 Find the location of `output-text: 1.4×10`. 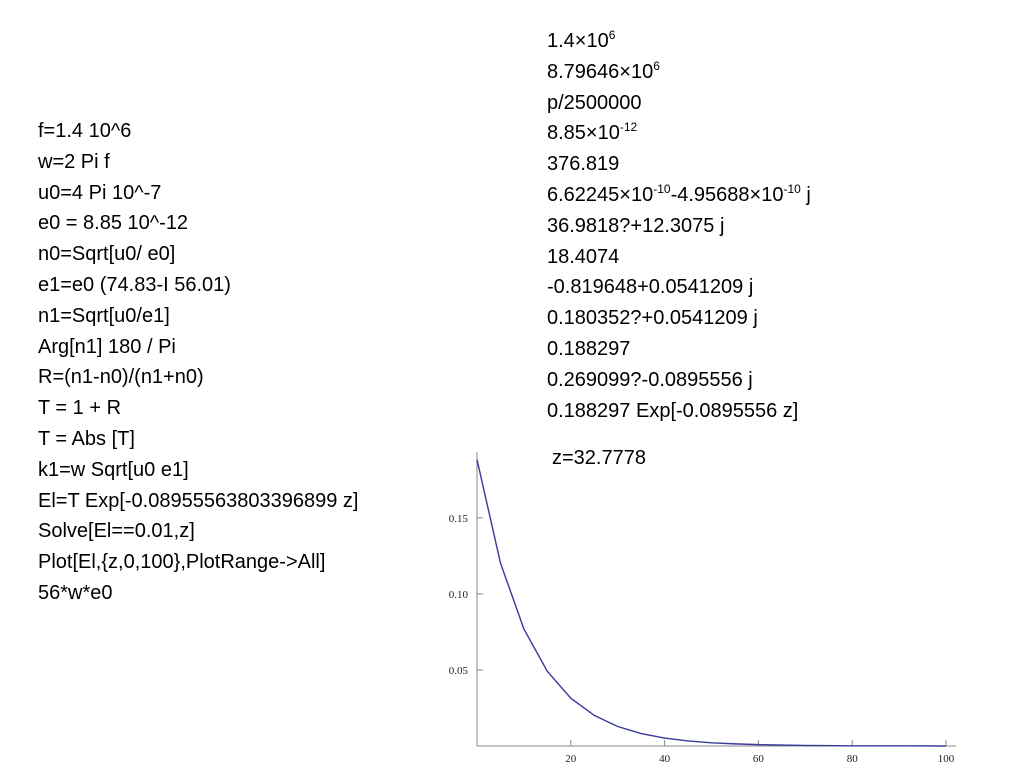

output-text: 1.4×10 is located at coordinates (578, 41).